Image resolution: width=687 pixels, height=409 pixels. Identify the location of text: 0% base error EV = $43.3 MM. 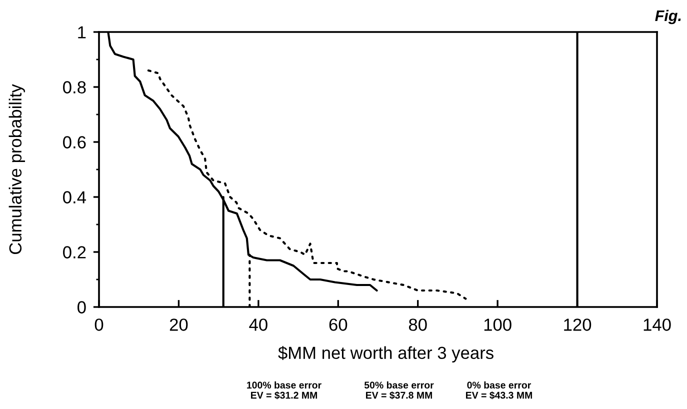
(499, 390).